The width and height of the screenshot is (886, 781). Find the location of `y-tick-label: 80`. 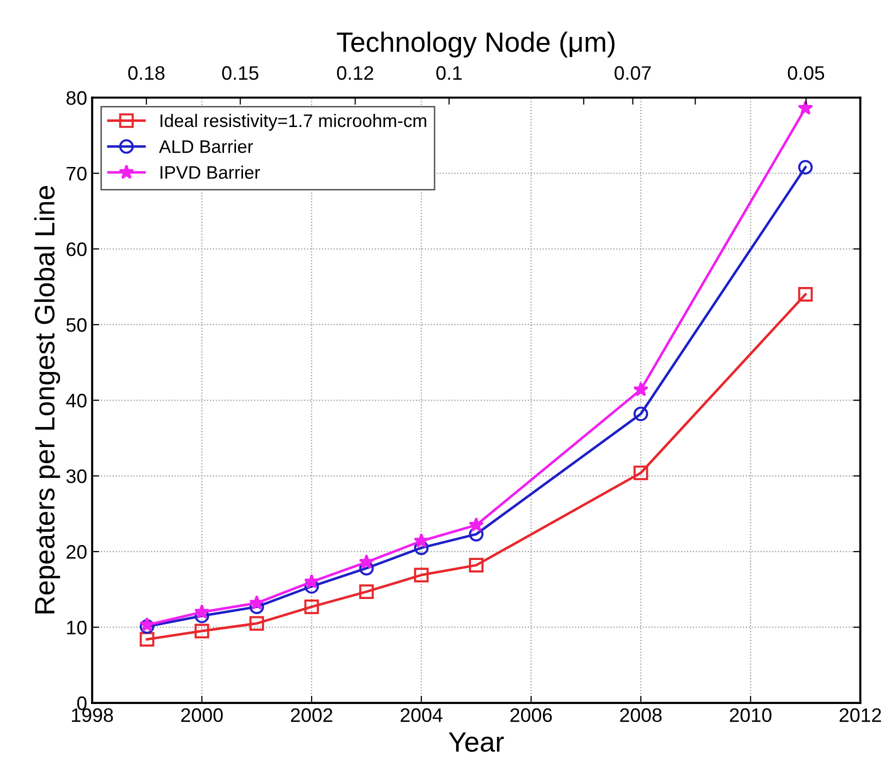

y-tick-label: 80 is located at coordinates (76, 98).